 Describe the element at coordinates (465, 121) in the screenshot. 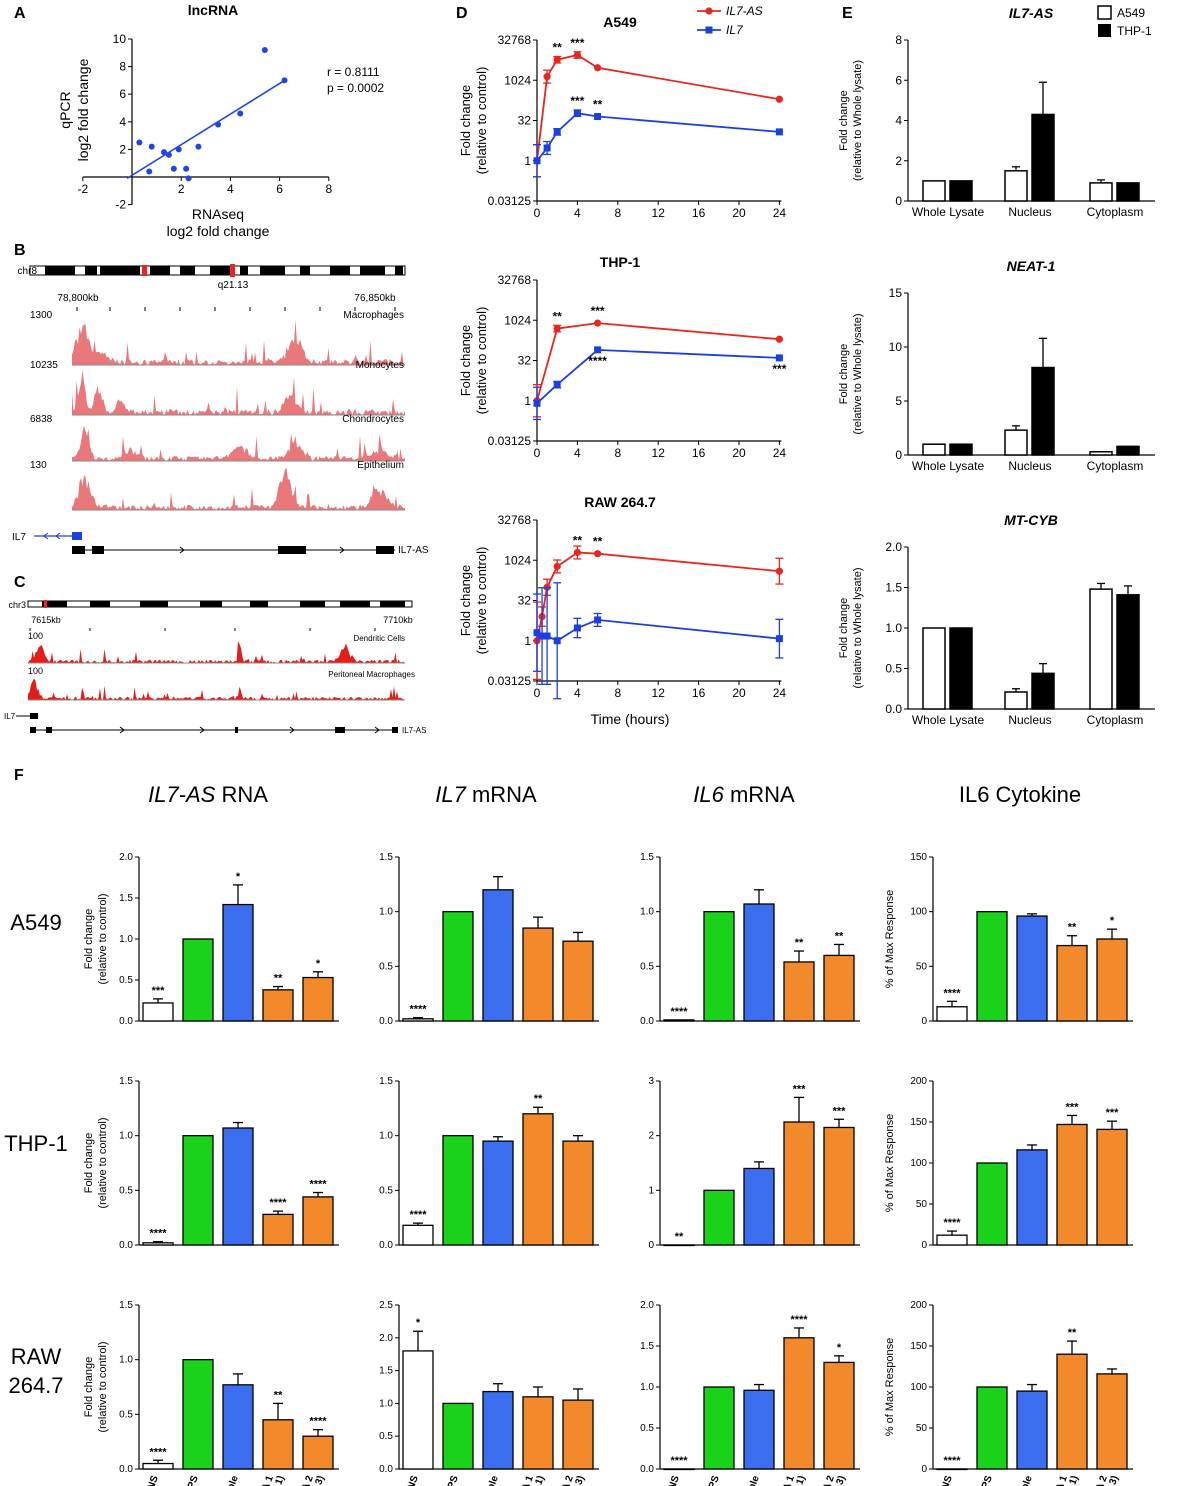

I see `y-axis-label: Fold change` at that location.